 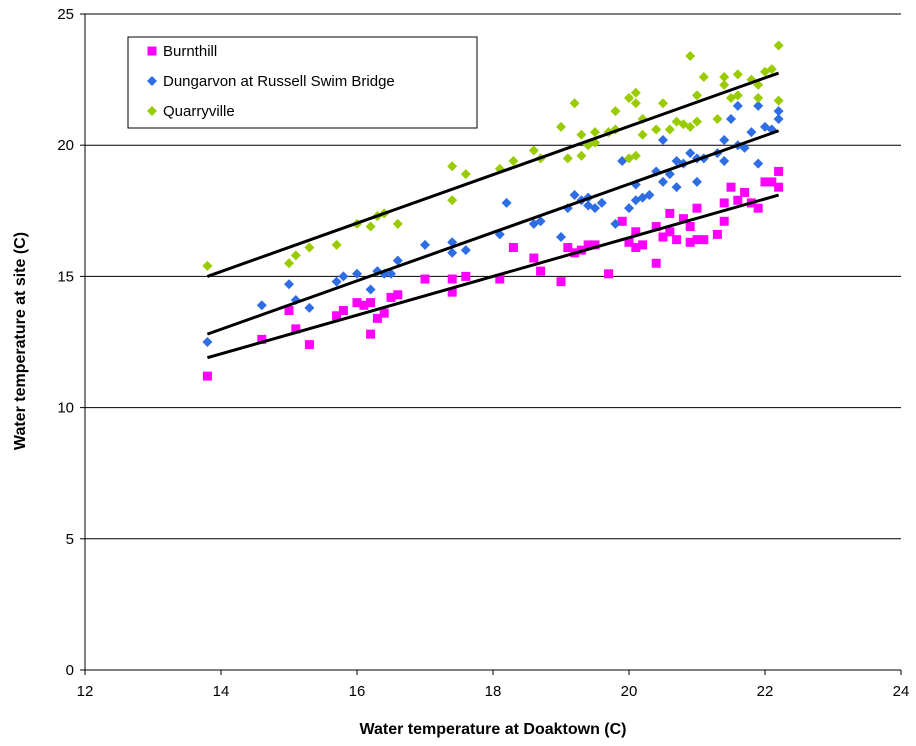 I want to click on x-tick-label-0: 12, so click(x=85, y=691).